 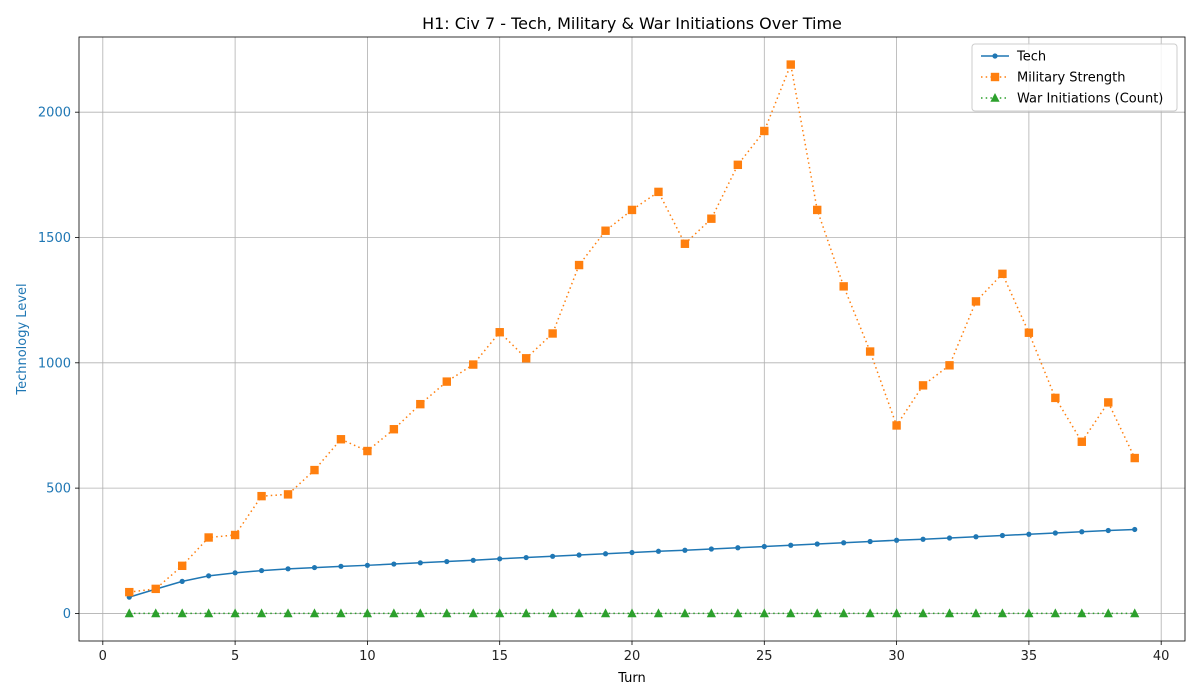 What do you see at coordinates (22, 339) in the screenshot?
I see `y-axis-label: Technology Level` at bounding box center [22, 339].